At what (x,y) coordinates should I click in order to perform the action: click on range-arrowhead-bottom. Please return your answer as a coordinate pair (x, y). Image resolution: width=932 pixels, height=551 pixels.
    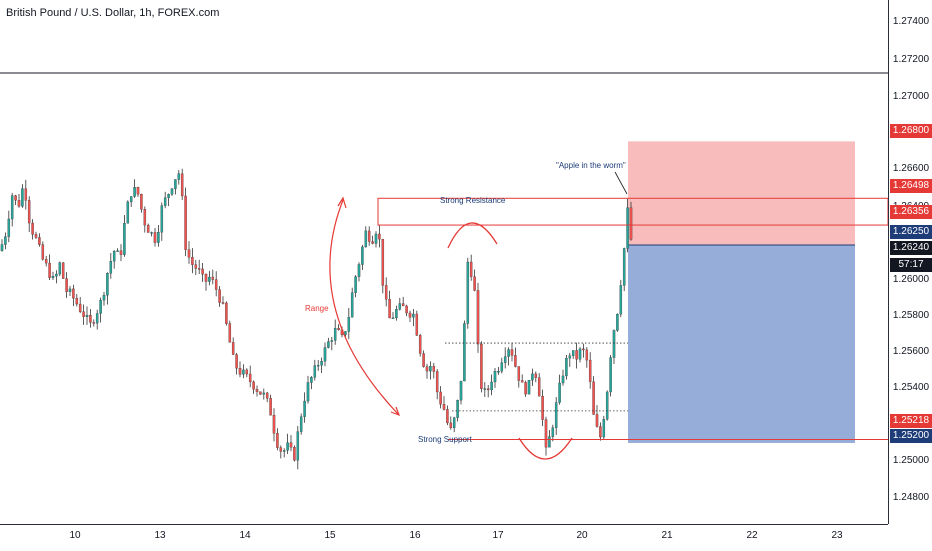
    Looking at the image, I should click on (395, 411).